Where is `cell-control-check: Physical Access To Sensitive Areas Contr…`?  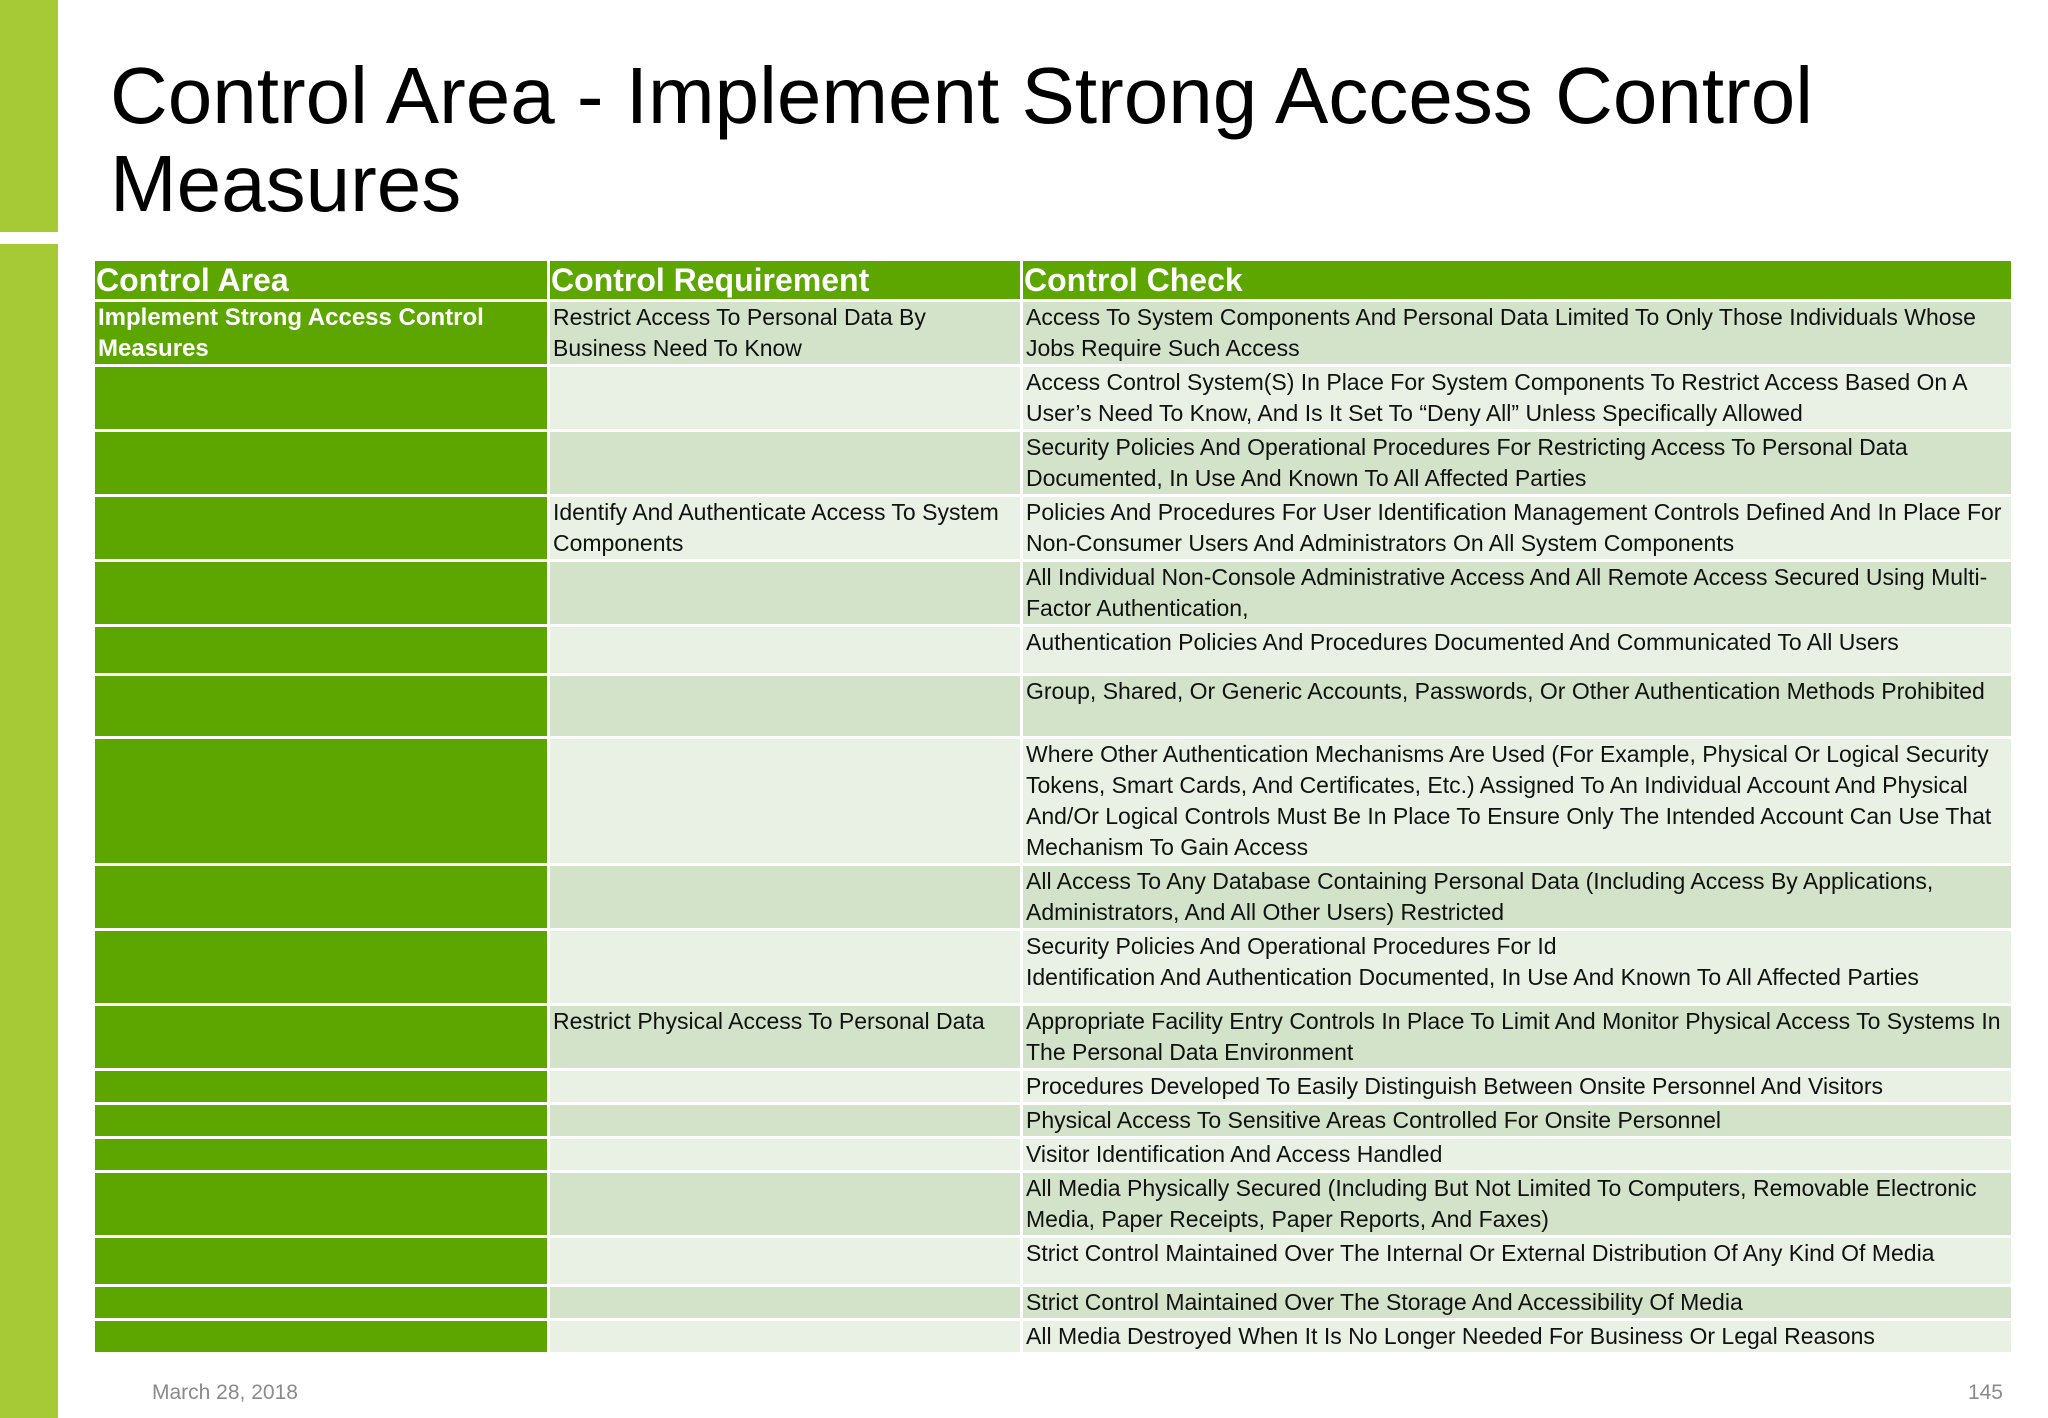 cell-control-check: Physical Access To Sensitive Areas Contr… is located at coordinates (1517, 1120).